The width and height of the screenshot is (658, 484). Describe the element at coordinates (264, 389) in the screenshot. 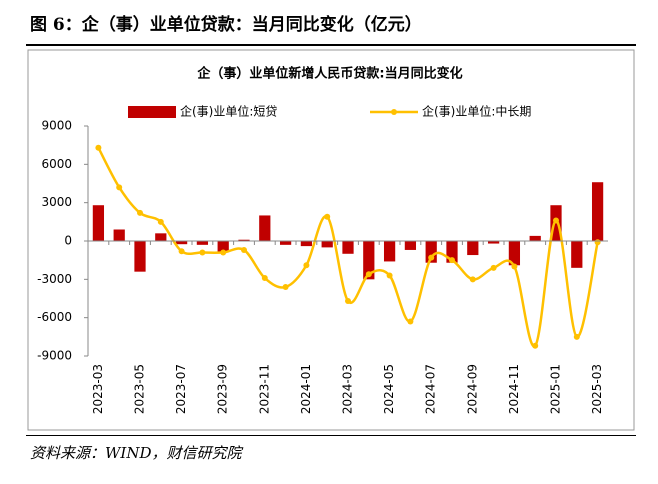

I see `x-tick-label: 2023-11` at that location.